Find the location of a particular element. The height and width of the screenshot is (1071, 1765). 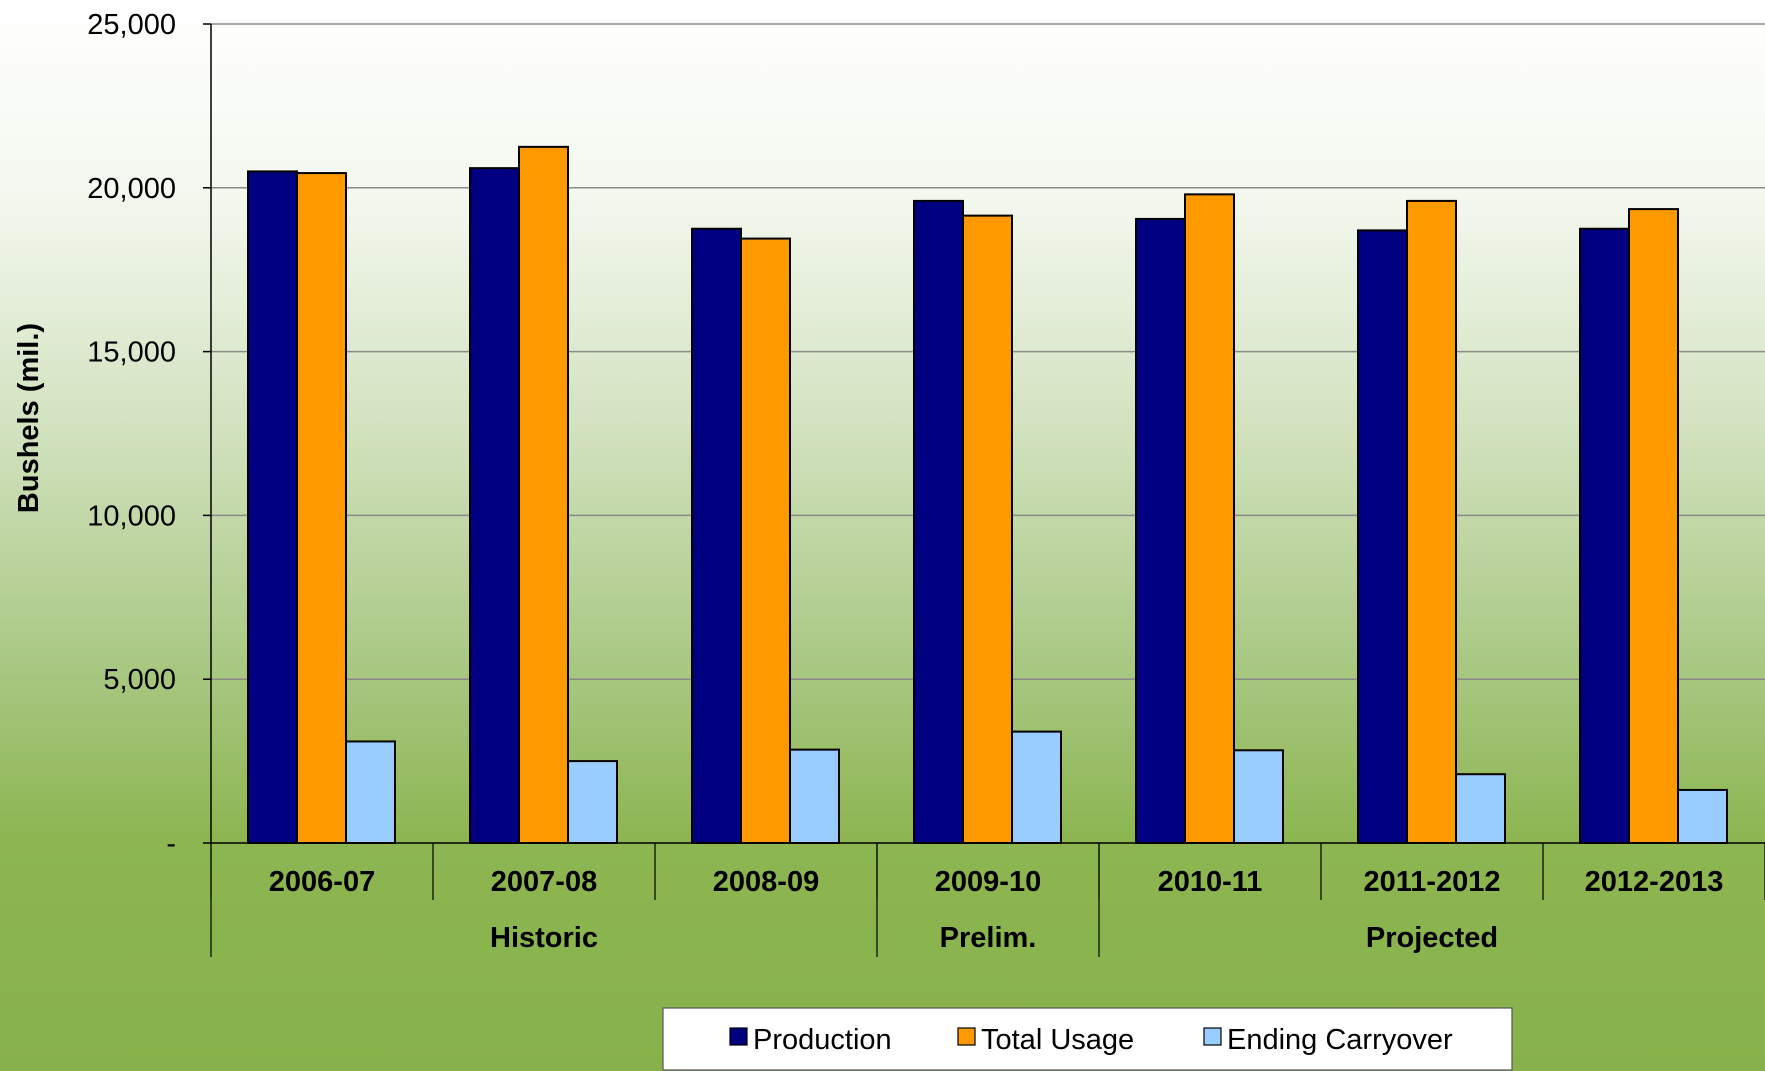

x-axis-groups: Historic Prelim. Projected is located at coordinates (854, 900).